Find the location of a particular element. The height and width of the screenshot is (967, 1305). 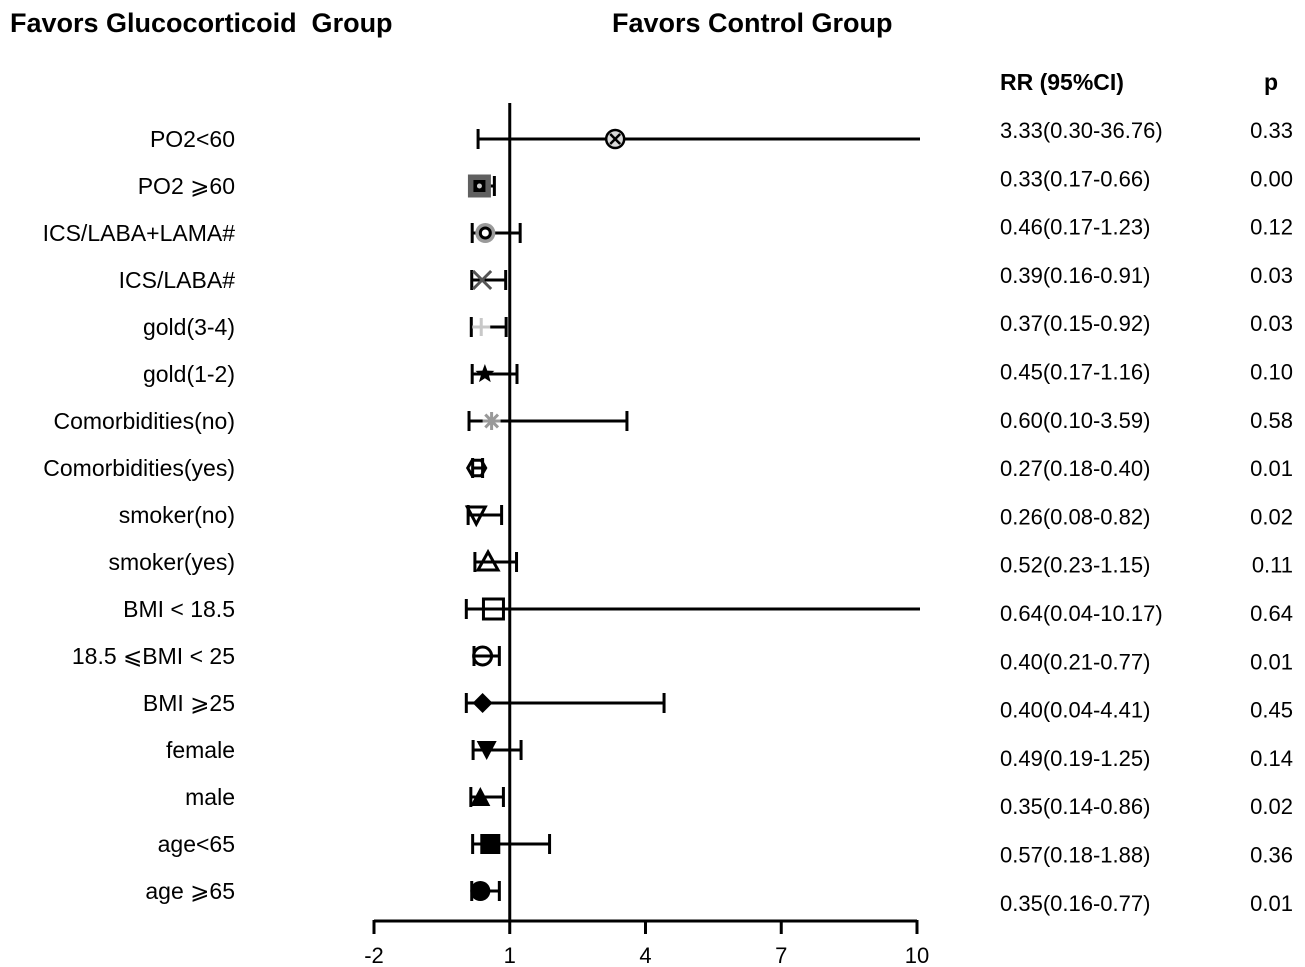

forest-row: smoker(yes) 0.52(0.23-1.15) 0.11 is located at coordinates (700, 563).